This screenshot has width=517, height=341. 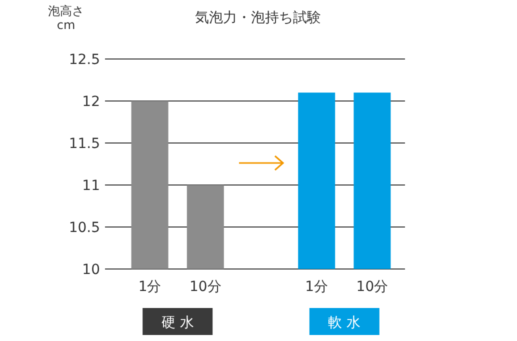 What do you see at coordinates (91, 270) in the screenshot?
I see `y-tick-label: 10` at bounding box center [91, 270].